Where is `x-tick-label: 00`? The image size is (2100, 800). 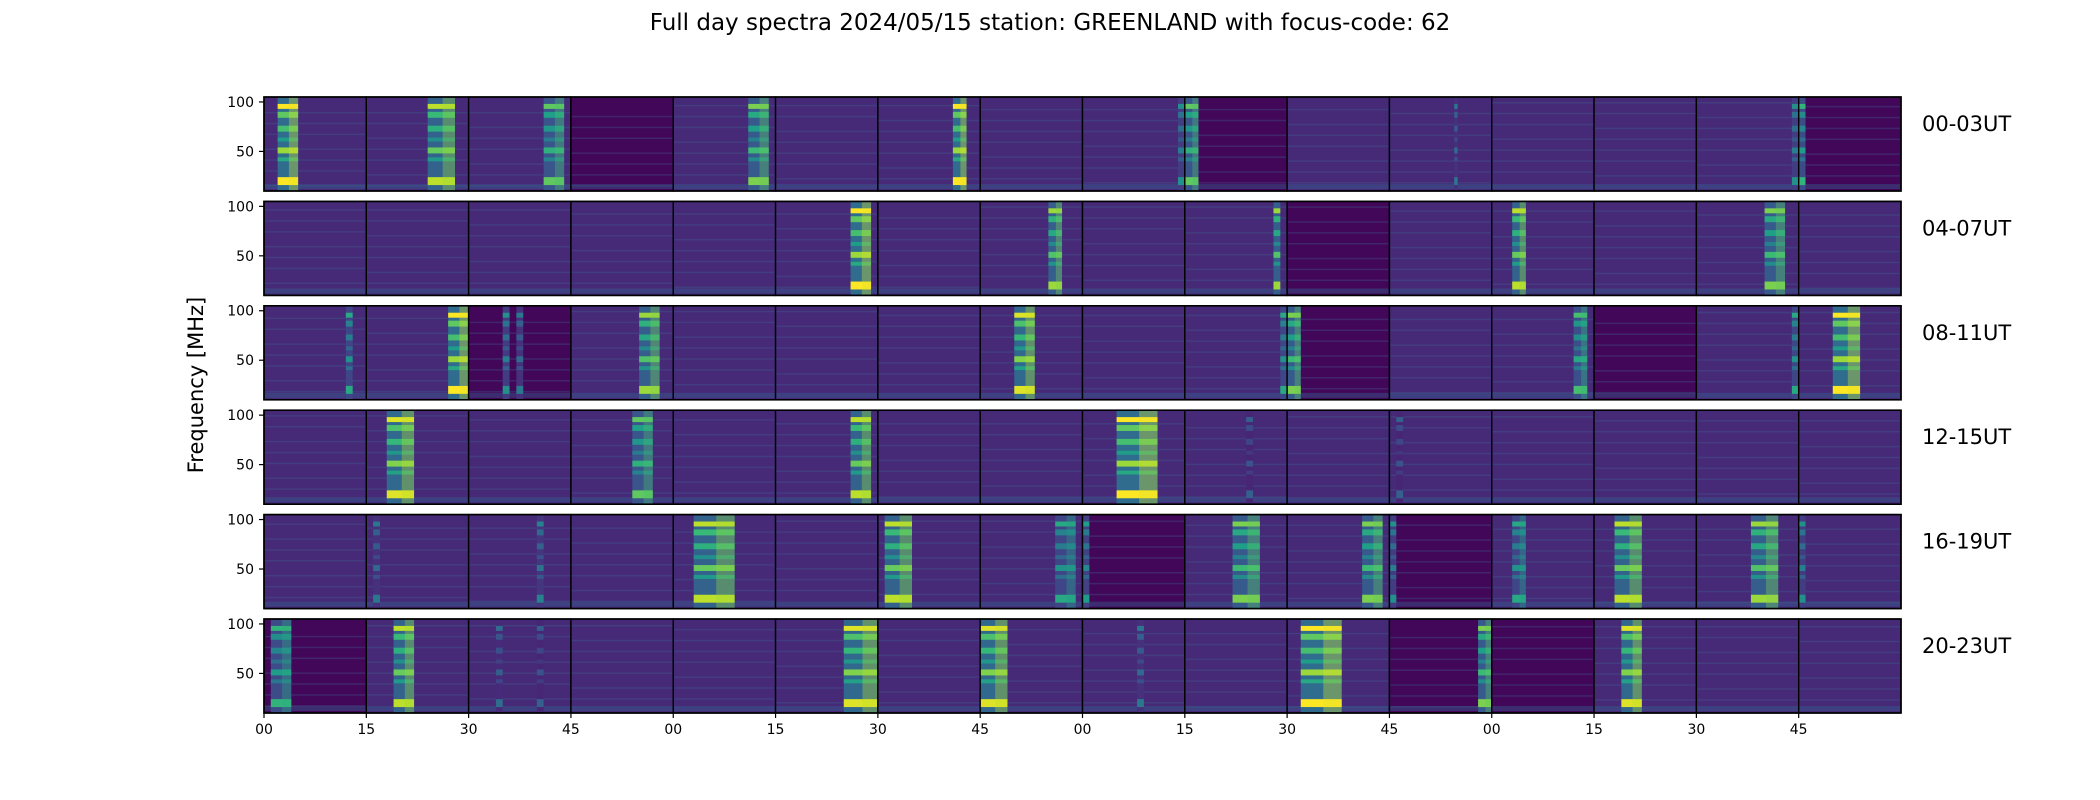
x-tick-label: 00 is located at coordinates (673, 730).